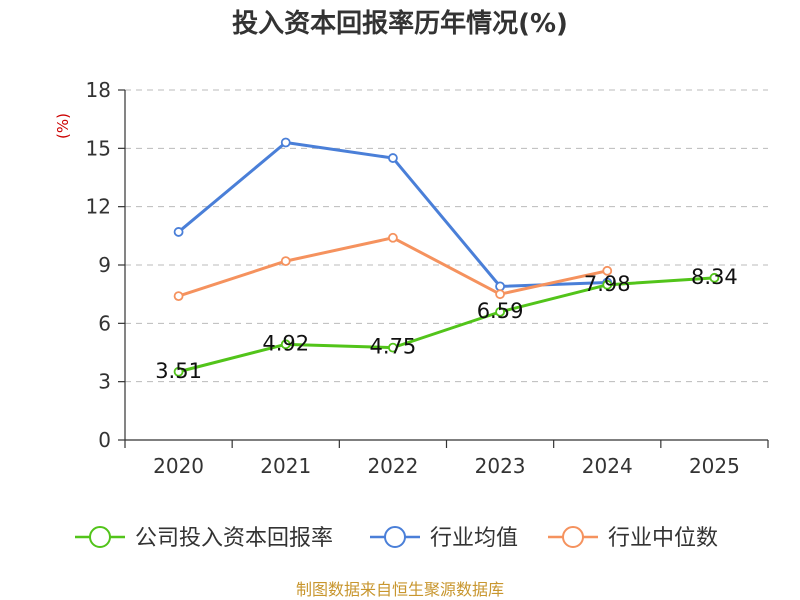 The width and height of the screenshot is (800, 600). What do you see at coordinates (400, 23) in the screenshot?
I see `chart-title: 投入资本回报率历年情况(%)` at bounding box center [400, 23].